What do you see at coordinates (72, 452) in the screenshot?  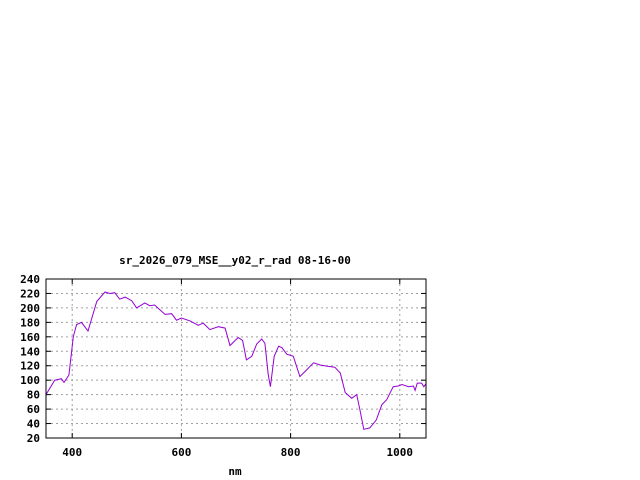 I see `x-tick-label: 400` at bounding box center [72, 452].